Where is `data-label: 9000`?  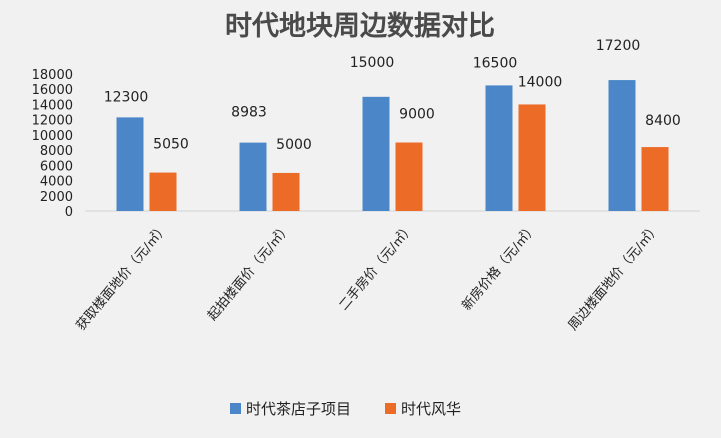
data-label: 9000 is located at coordinates (417, 115).